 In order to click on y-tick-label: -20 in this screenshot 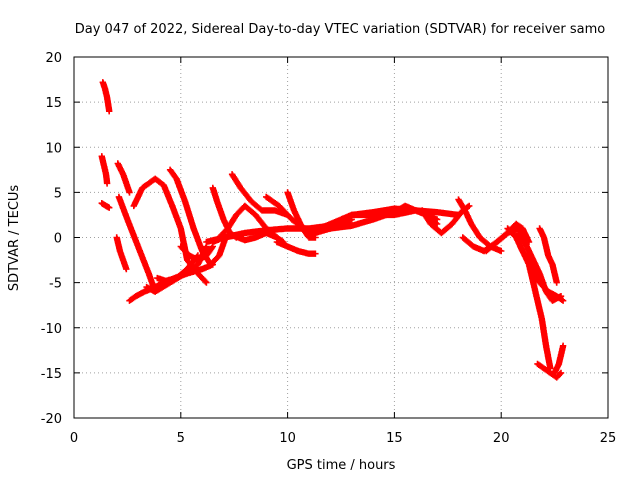, I will do `click(51, 419)`.